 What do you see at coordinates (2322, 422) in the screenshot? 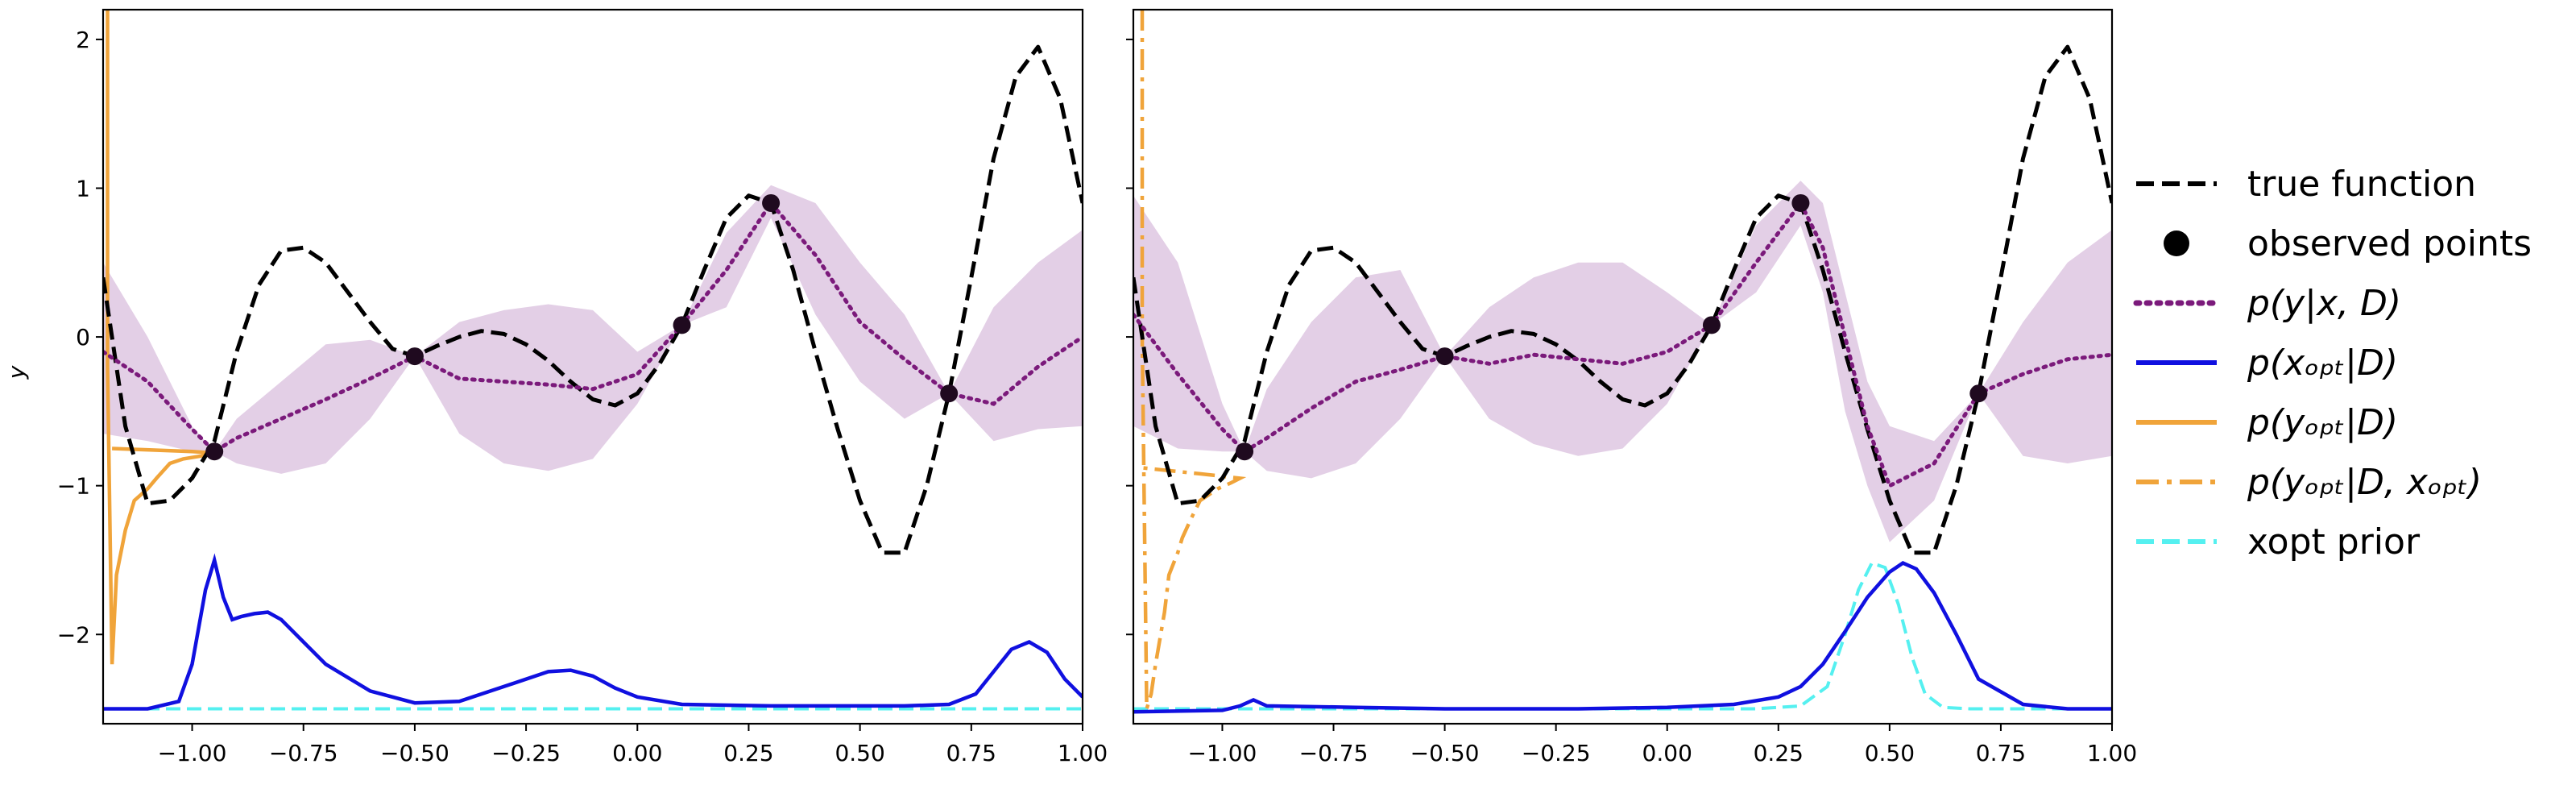
I see `legend-label: p(yₒₚₜ|D)` at bounding box center [2322, 422].